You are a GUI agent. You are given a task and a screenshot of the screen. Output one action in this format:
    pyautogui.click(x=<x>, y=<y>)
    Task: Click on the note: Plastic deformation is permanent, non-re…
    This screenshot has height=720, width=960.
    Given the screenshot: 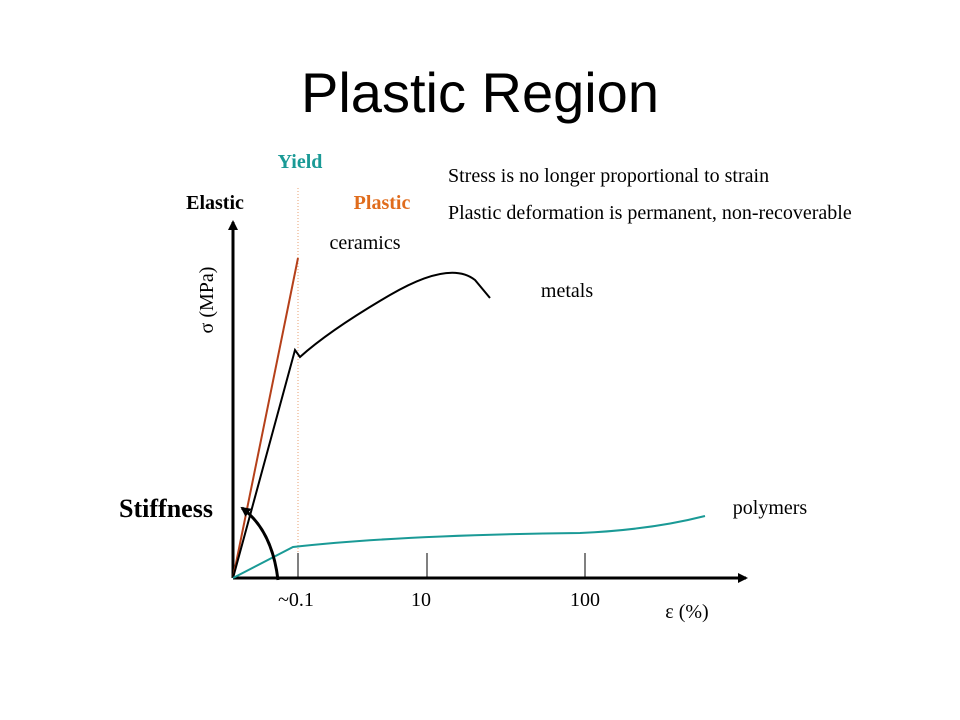 What is the action you would take?
    pyautogui.click(x=650, y=213)
    